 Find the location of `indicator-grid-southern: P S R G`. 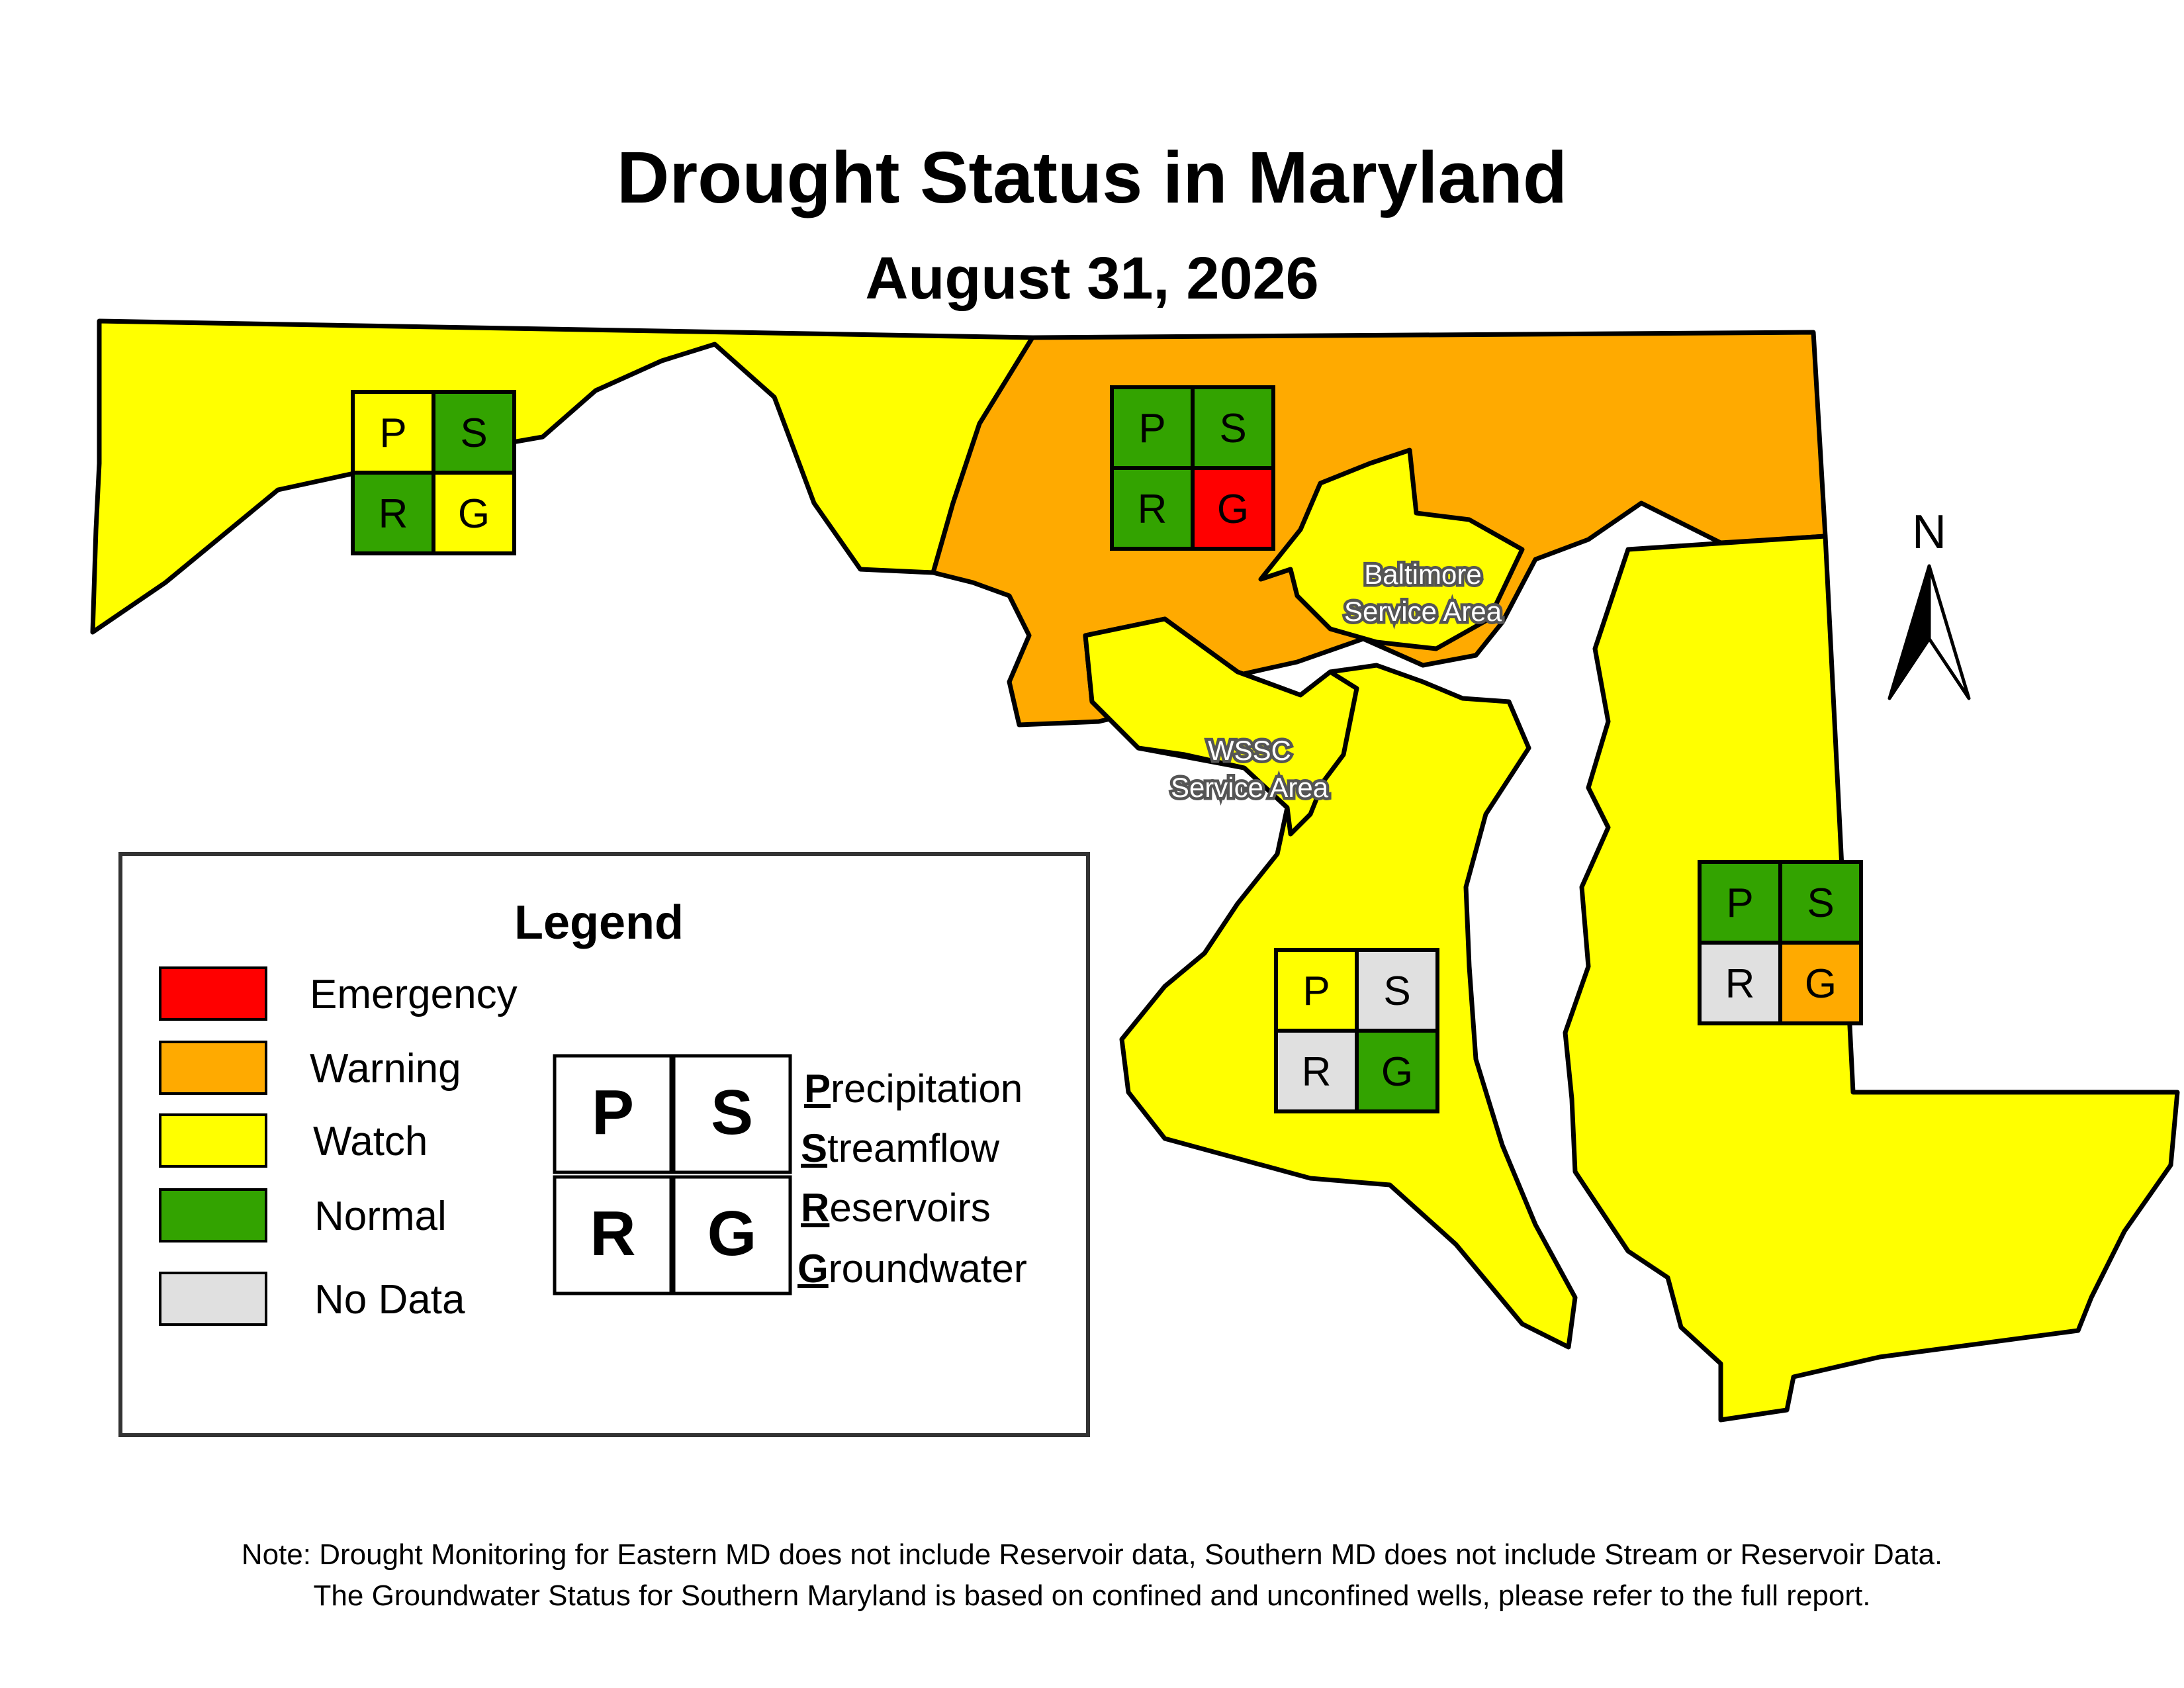

indicator-grid-southern: P S R G is located at coordinates (1356, 1030).